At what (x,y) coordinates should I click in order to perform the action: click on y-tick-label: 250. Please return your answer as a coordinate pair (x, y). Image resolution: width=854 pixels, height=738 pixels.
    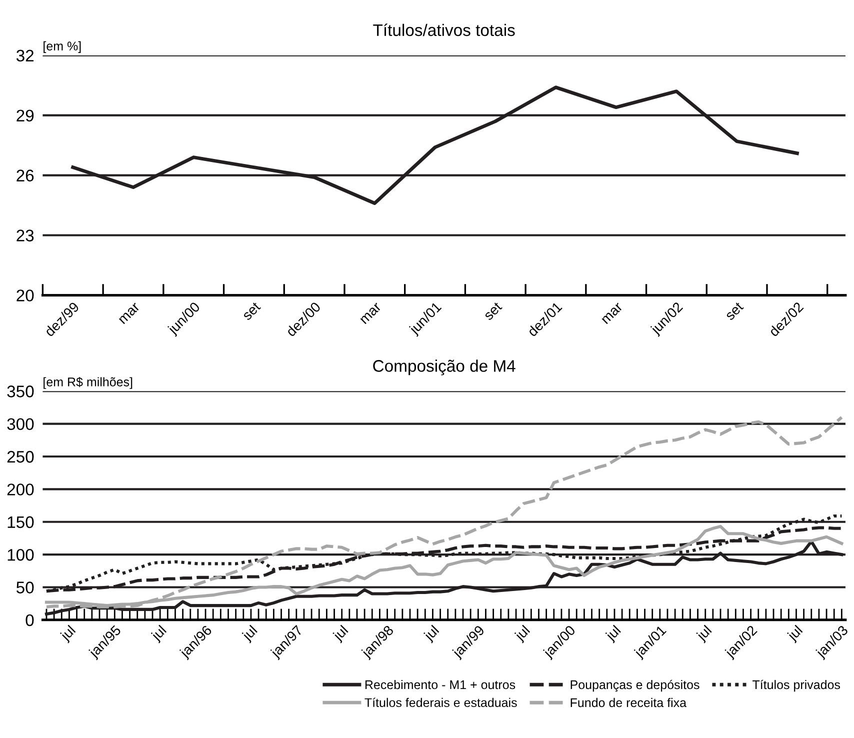
    Looking at the image, I should click on (20, 456).